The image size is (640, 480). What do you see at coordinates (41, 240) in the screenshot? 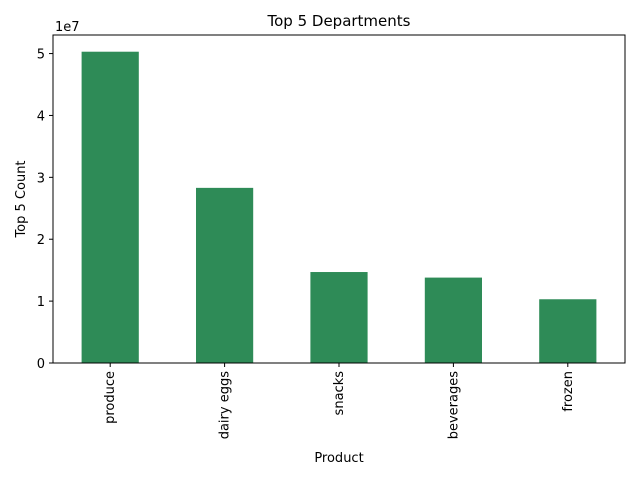
I see `y-tick-label: 2` at bounding box center [41, 240].